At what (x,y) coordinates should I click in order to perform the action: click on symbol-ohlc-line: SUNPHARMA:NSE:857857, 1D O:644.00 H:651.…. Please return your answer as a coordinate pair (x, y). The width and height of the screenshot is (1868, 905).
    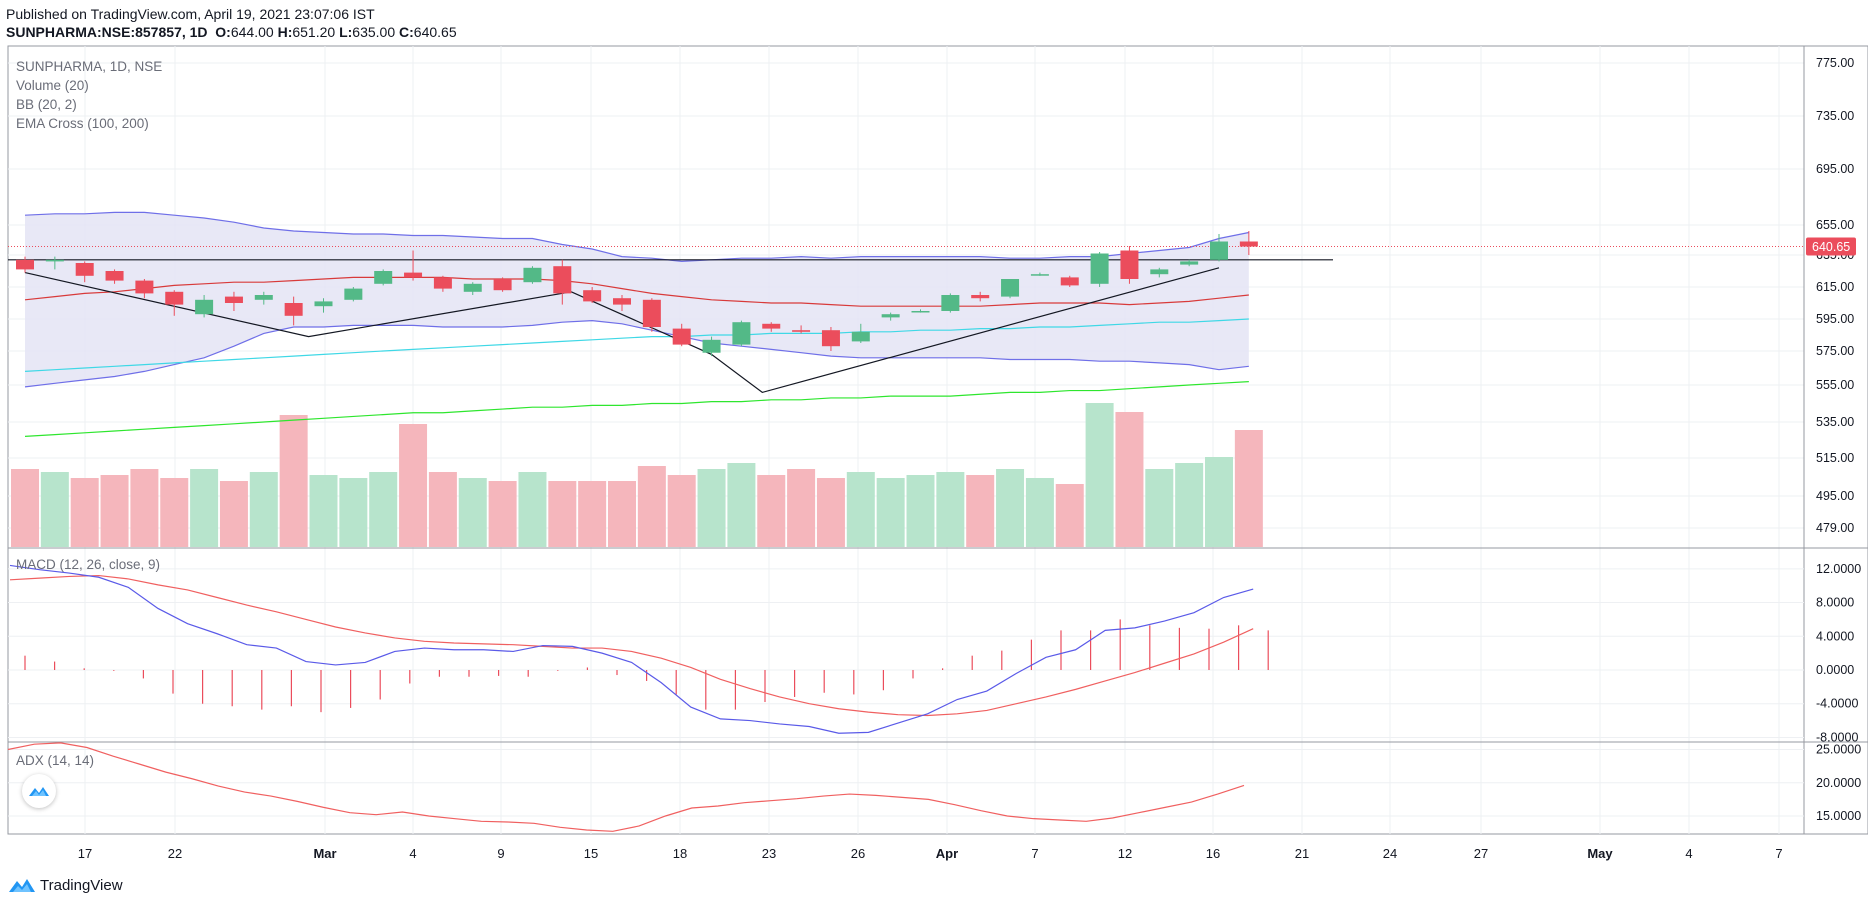
    Looking at the image, I should click on (231, 32).